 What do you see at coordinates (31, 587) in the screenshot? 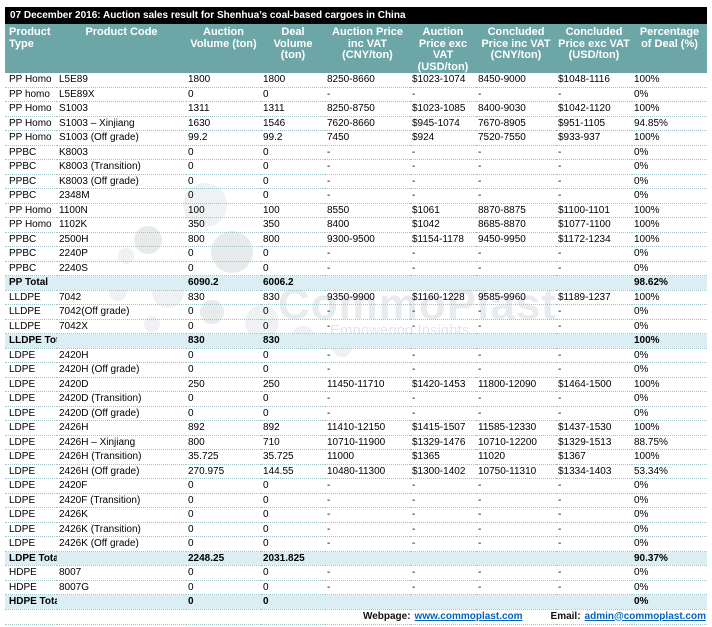
I see `cell: HDPE` at bounding box center [31, 587].